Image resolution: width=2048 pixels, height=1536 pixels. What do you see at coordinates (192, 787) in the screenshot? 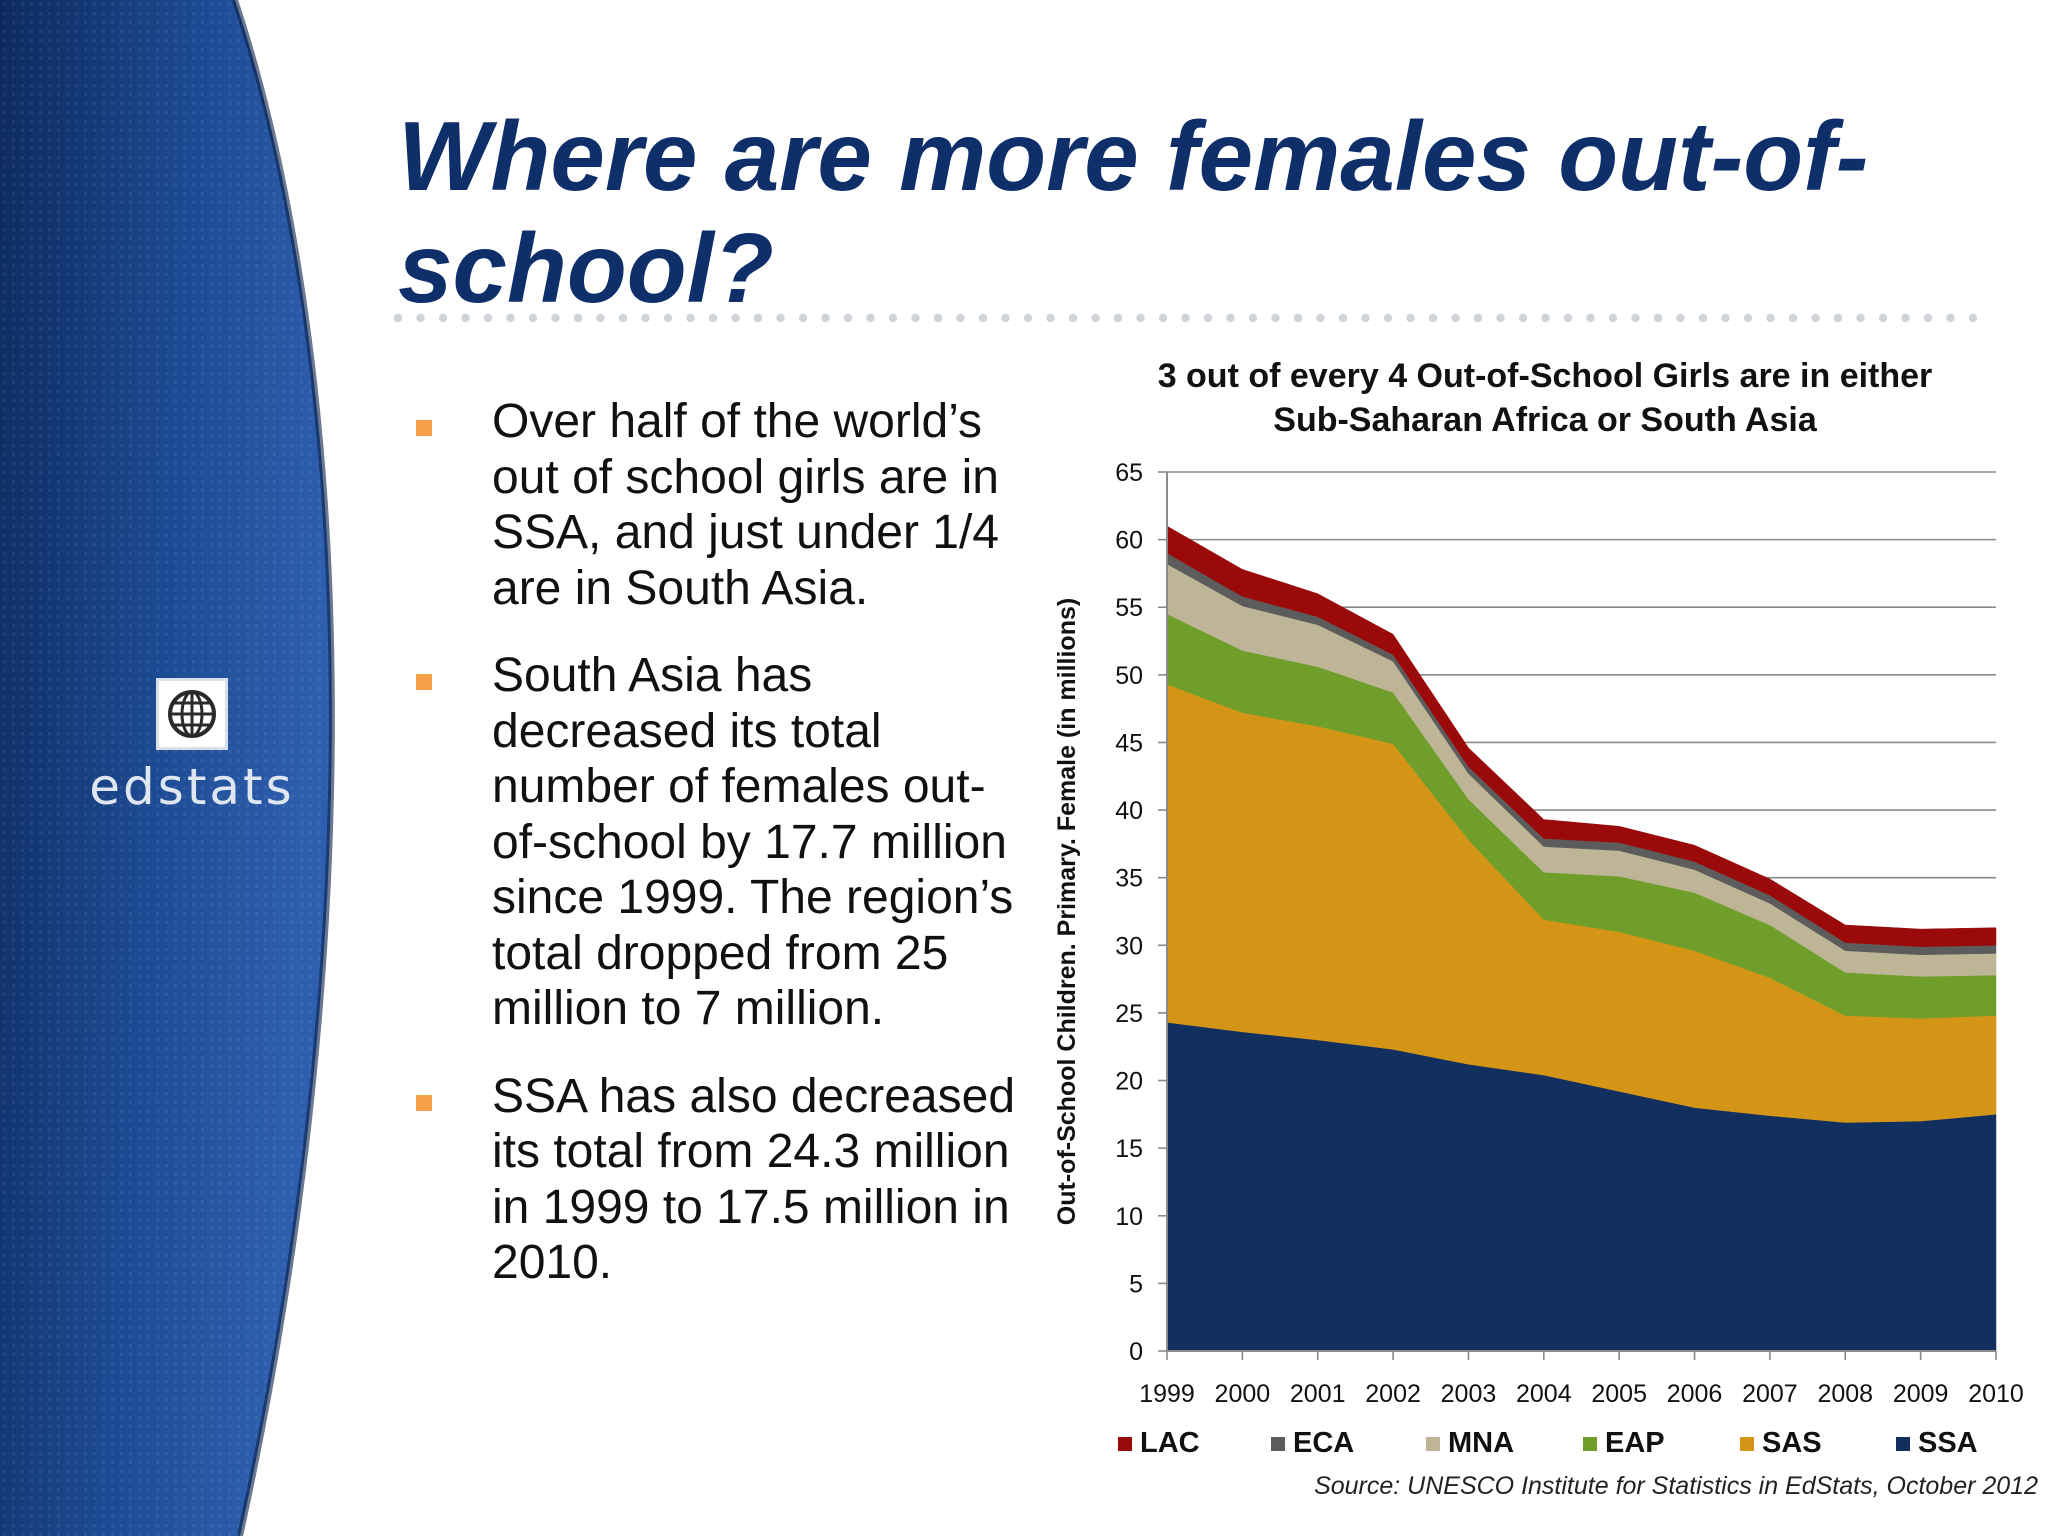
I see `logo-text: edstats` at bounding box center [192, 787].